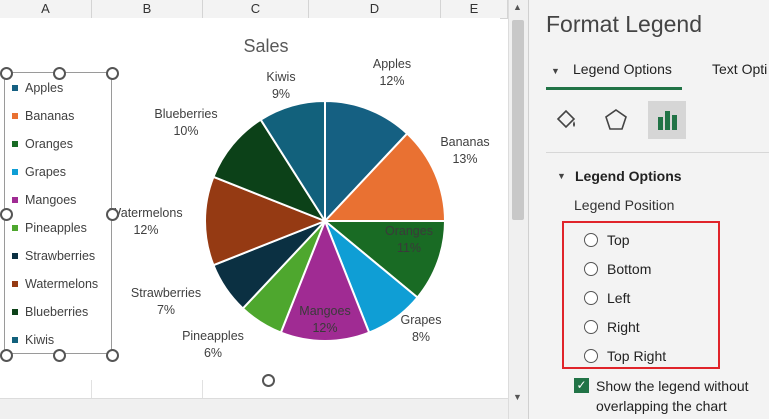  What do you see at coordinates (566, 120) in the screenshot?
I see `fill-bucket-icon` at bounding box center [566, 120].